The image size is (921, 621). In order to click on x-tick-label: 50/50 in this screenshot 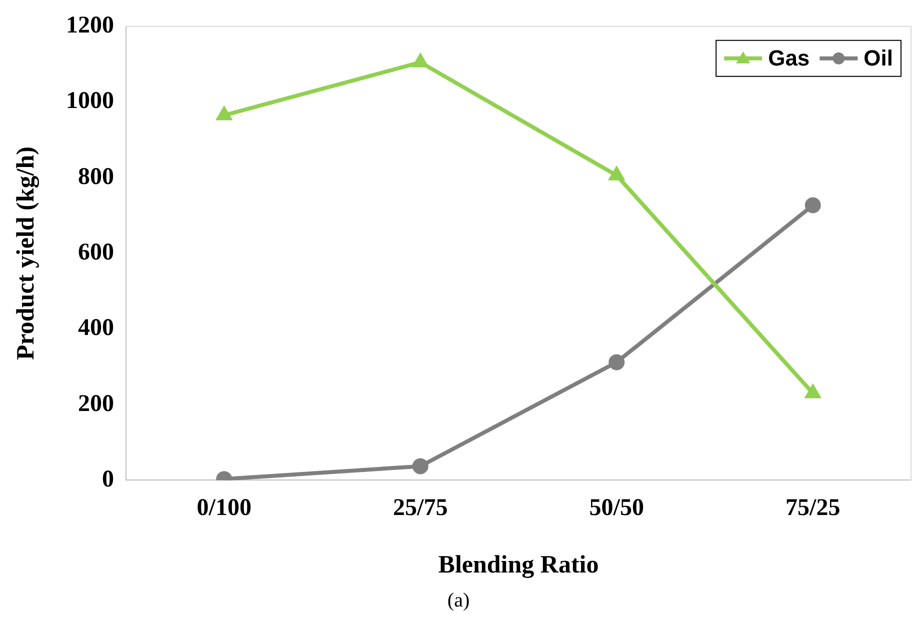, I will do `click(616, 507)`.